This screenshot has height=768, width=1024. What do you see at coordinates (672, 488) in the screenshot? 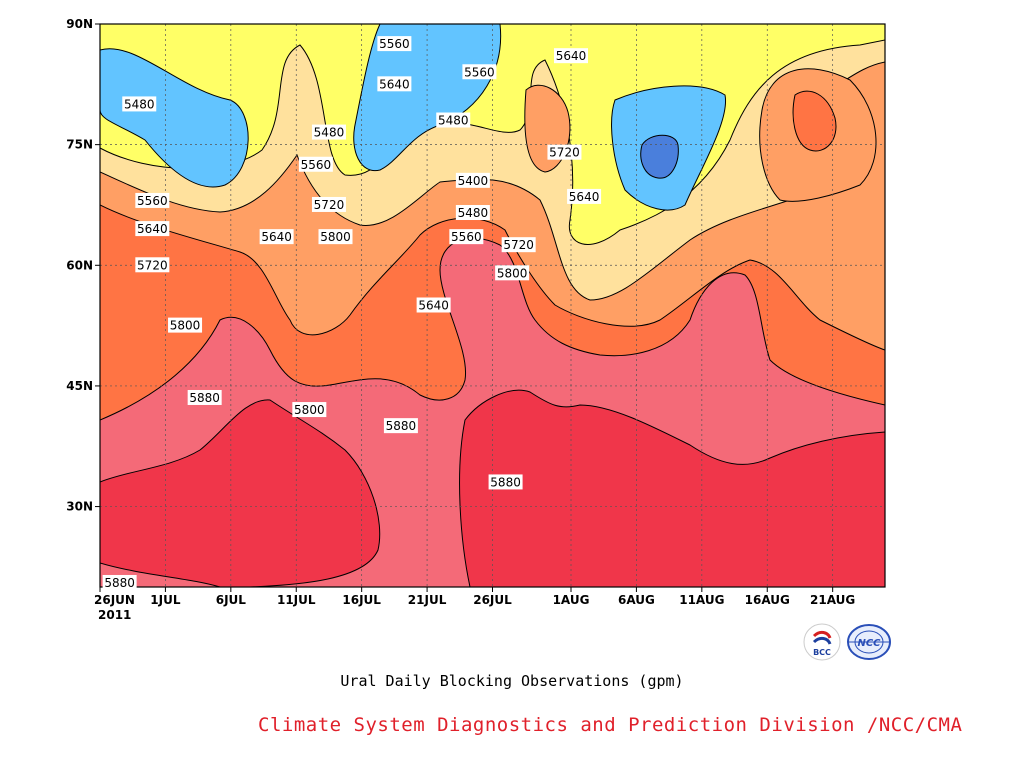
I see `fill-5880-east` at bounding box center [672, 488].